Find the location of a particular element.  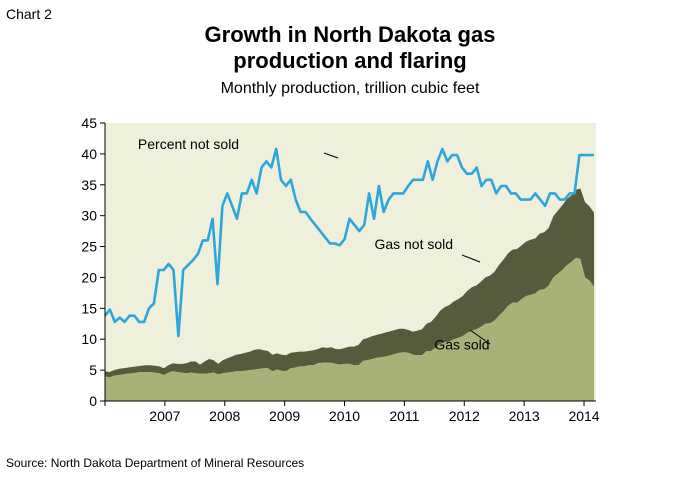

y-tick-label: 15 is located at coordinates (89, 308).